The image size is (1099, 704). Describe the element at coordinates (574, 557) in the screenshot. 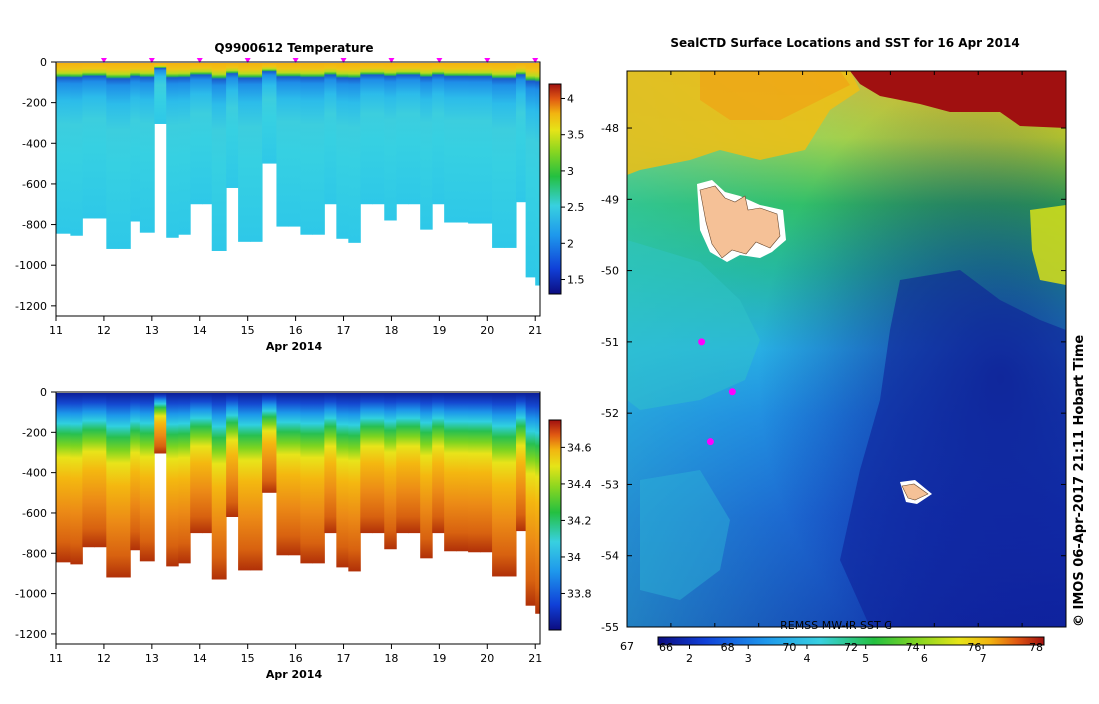

I see `colorbar-tick-label: 34` at that location.